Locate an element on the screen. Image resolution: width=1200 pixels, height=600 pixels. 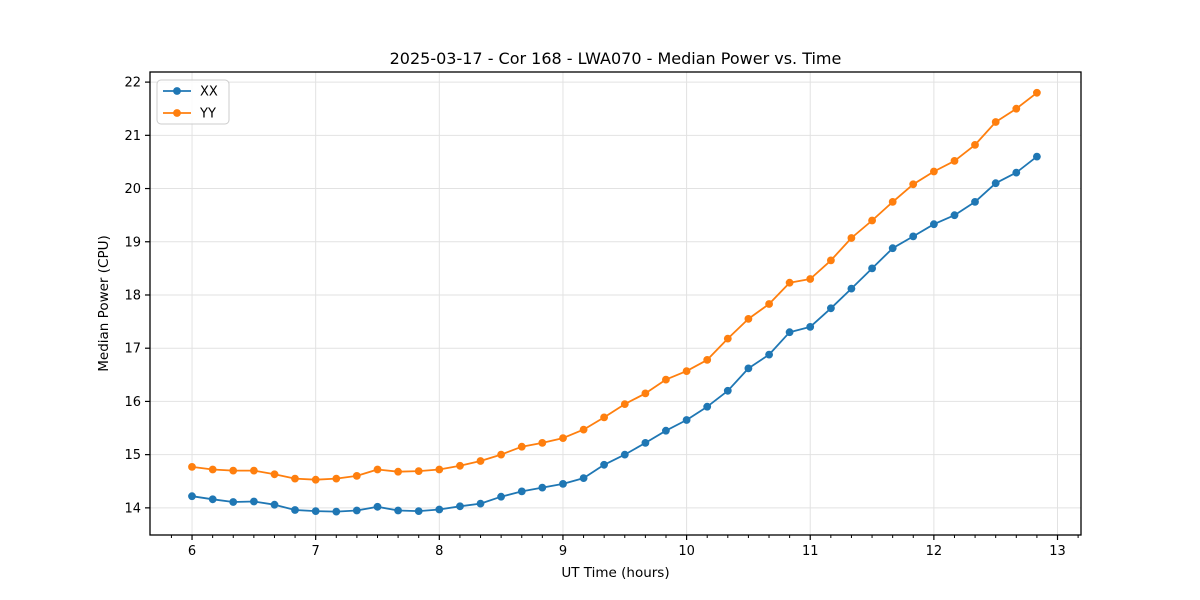
legend-item-xx: XX is located at coordinates (190, 92).